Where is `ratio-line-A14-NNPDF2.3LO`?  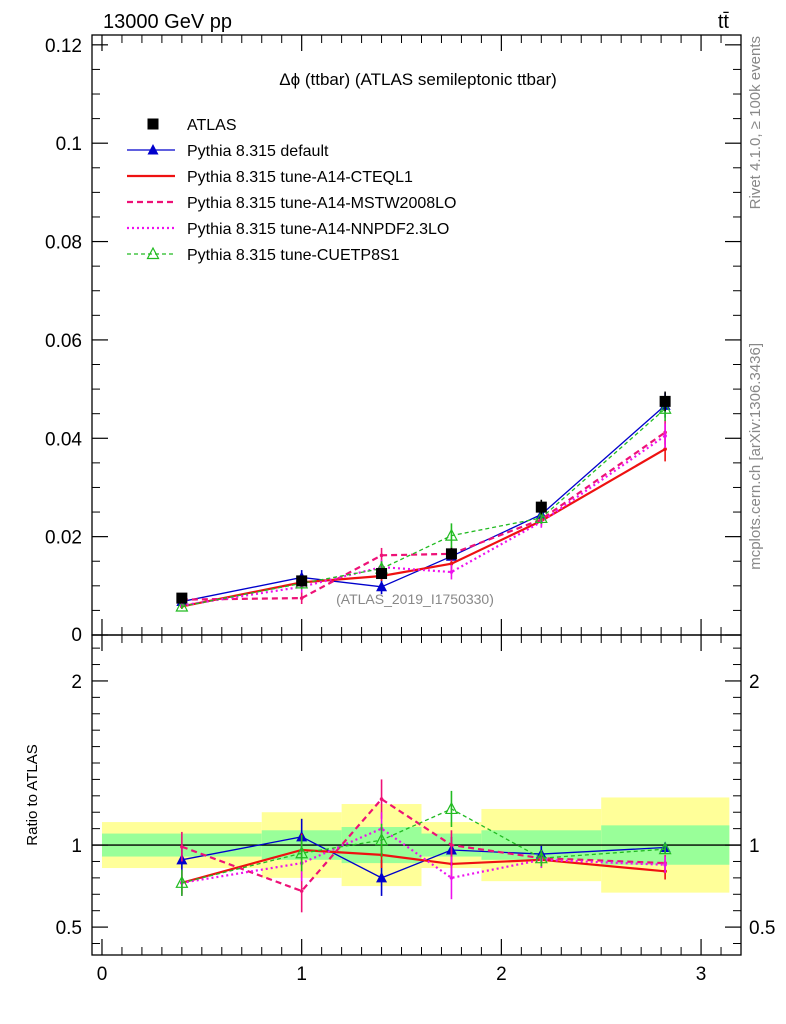 ratio-line-A14-NNPDF2.3LO is located at coordinates (423, 855).